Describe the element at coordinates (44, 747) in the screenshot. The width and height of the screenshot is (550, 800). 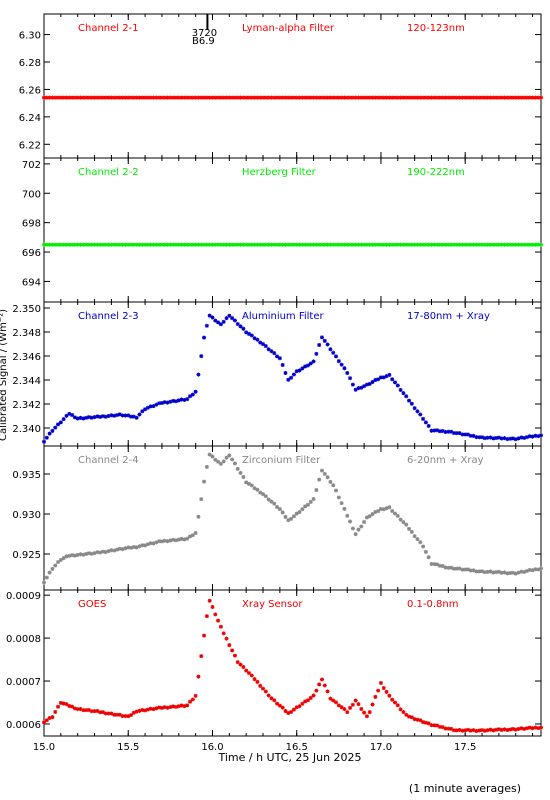
I see `x-tick-label: 15.0` at that location.